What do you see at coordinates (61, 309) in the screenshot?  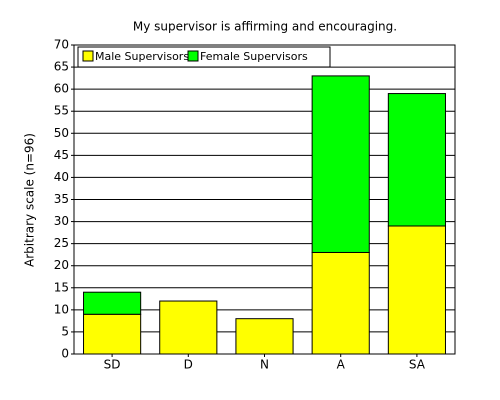 I see `y-tick-label: 10` at bounding box center [61, 309].